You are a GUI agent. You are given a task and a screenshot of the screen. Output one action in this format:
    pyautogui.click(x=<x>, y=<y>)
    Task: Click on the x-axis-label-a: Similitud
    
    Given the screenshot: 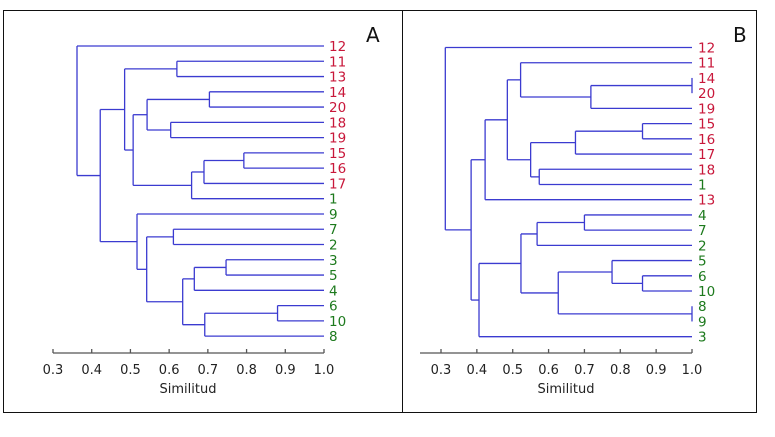 What is the action you would take?
    pyautogui.click(x=188, y=389)
    